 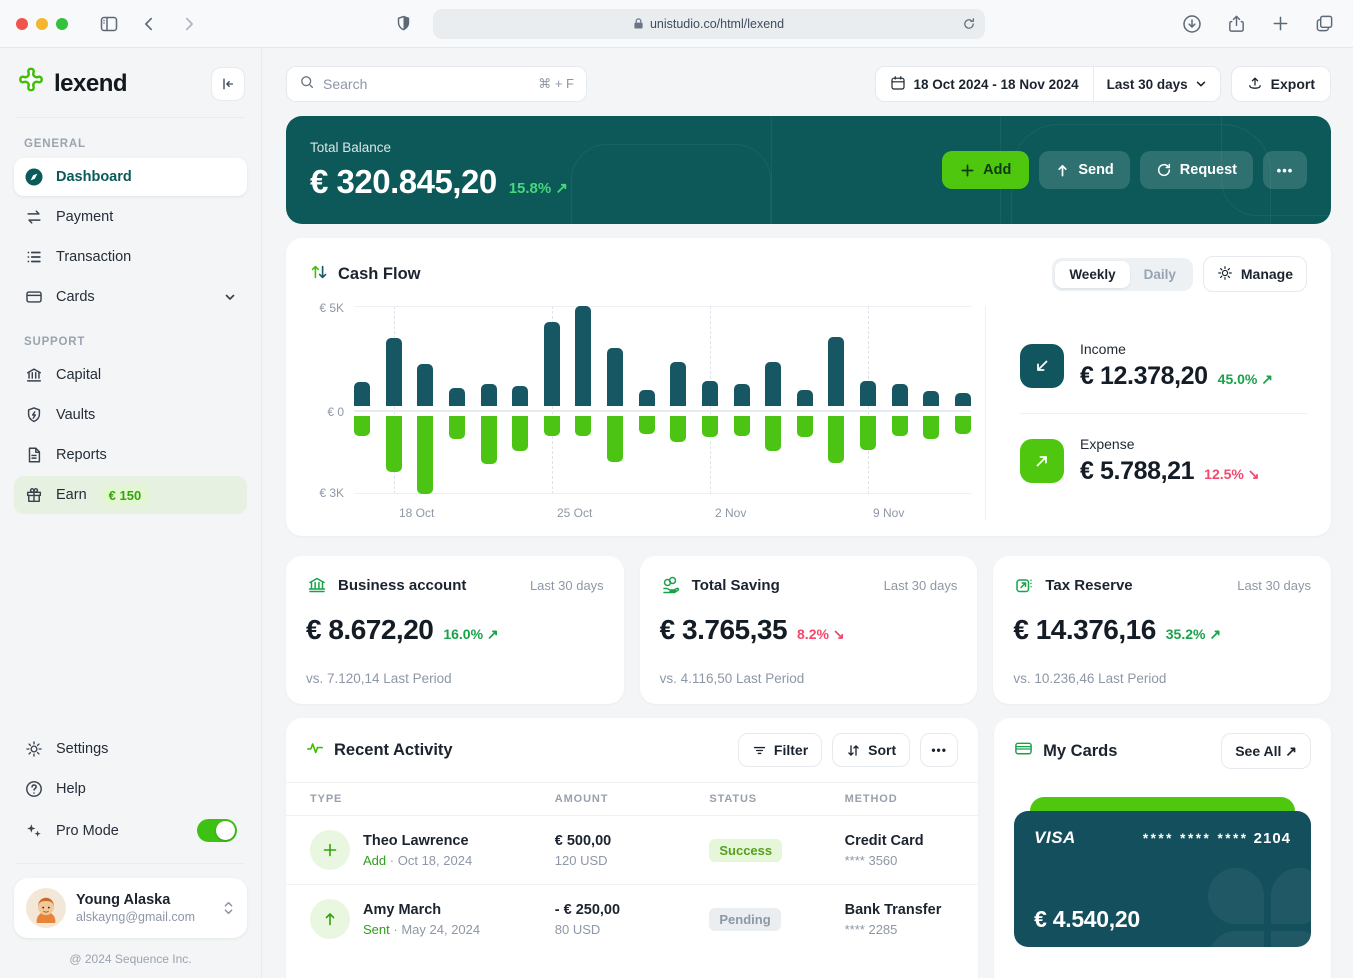 What do you see at coordinates (1236, 24) in the screenshot?
I see `share-icon` at bounding box center [1236, 24].